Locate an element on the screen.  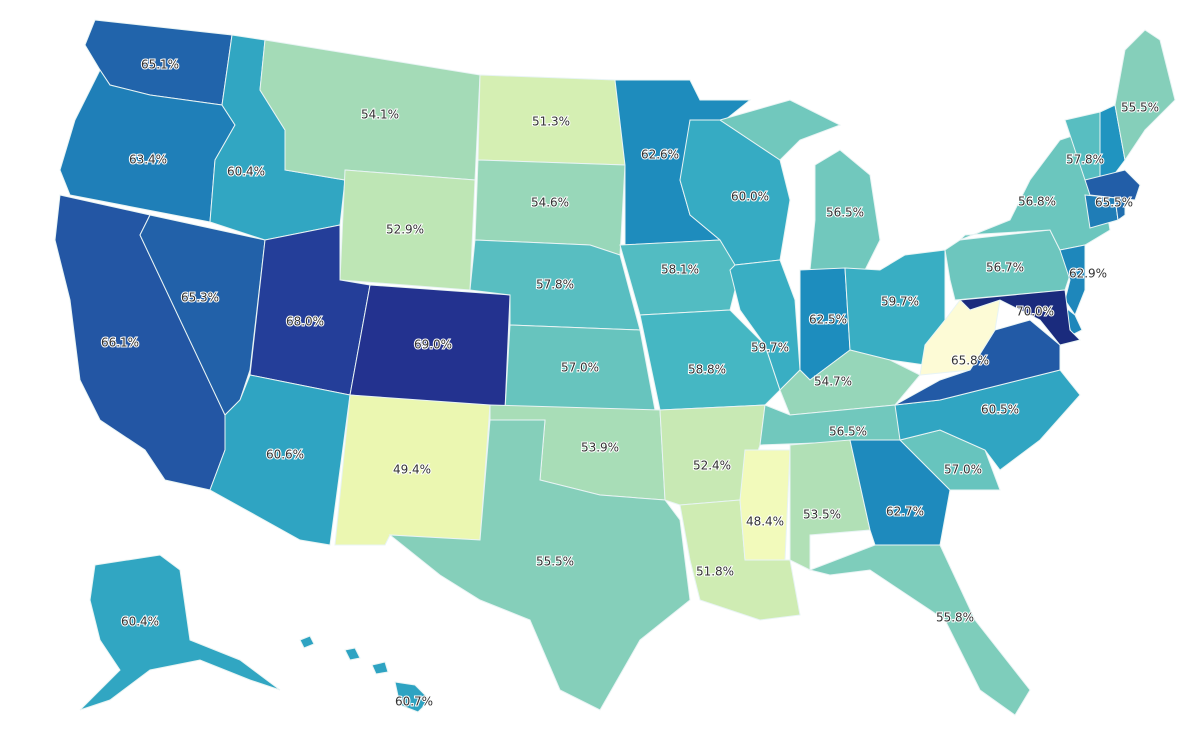
state-value-label: 65.8% is located at coordinates (970, 361).